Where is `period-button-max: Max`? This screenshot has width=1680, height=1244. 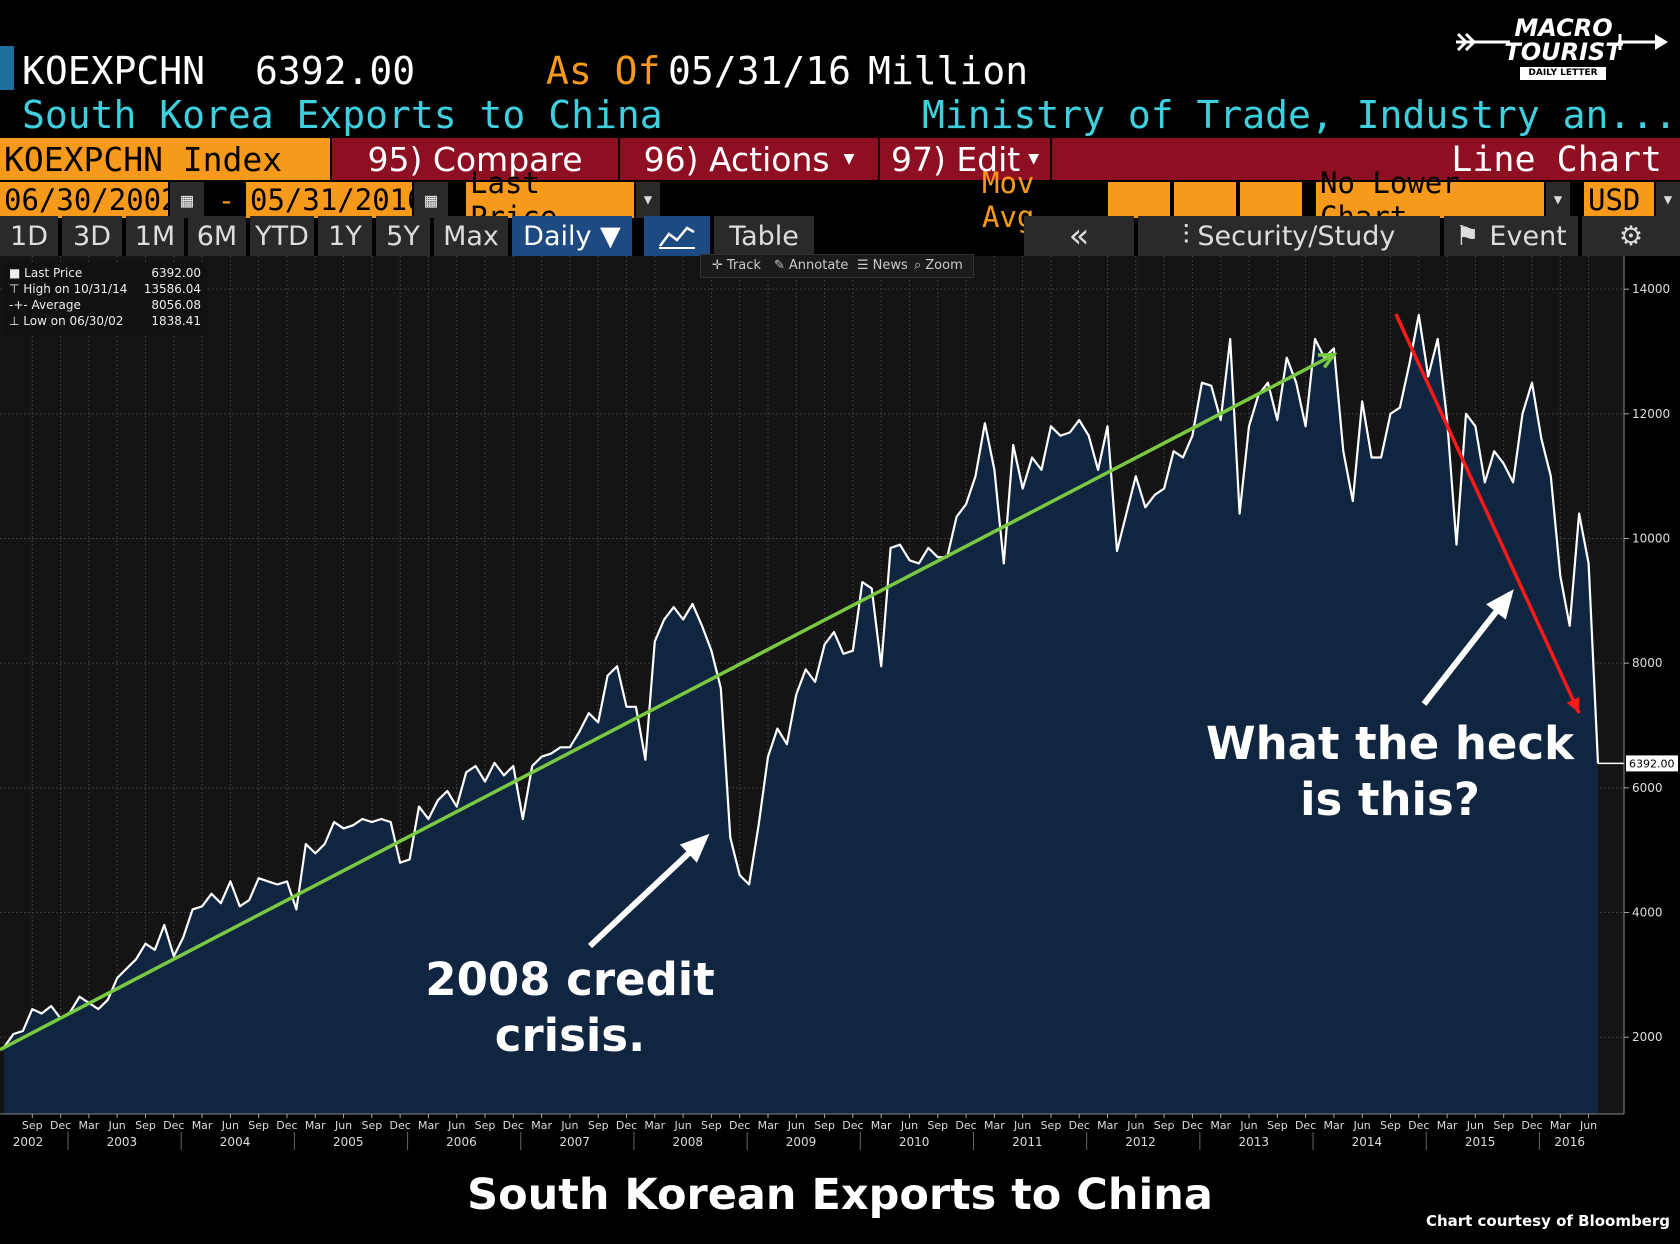 period-button-max: Max is located at coordinates (471, 236).